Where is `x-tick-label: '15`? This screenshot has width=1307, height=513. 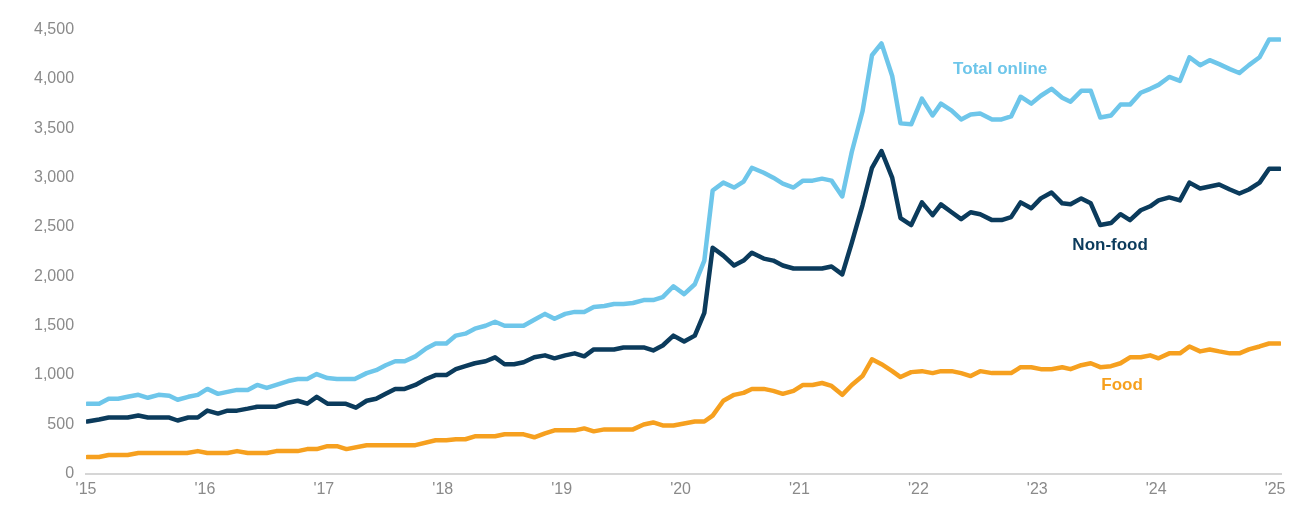 x-tick-label: '15 is located at coordinates (86, 488).